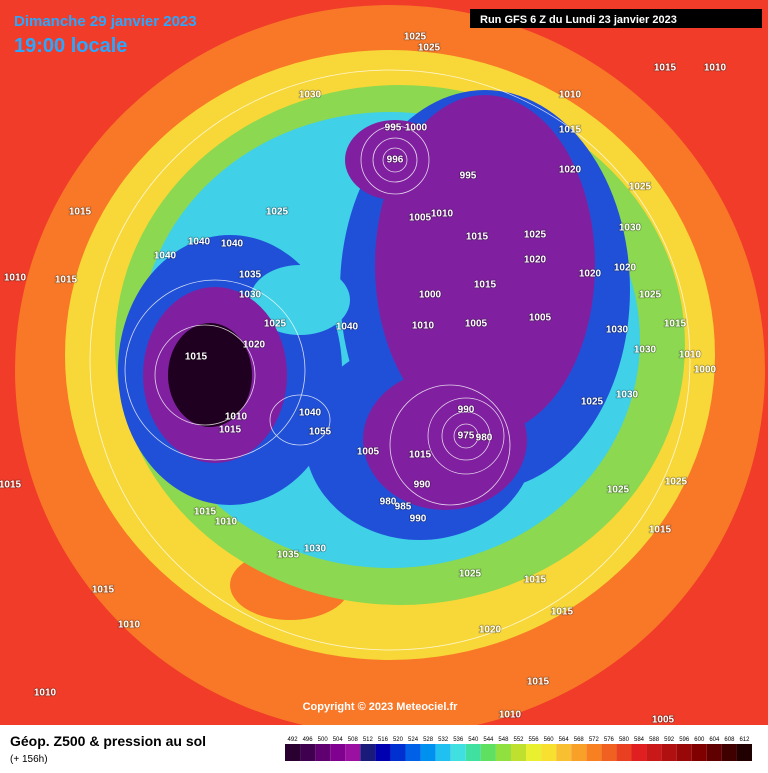 The height and width of the screenshot is (773, 768). What do you see at coordinates (705, 370) in the screenshot?
I see `isobar-label: 1000` at bounding box center [705, 370].